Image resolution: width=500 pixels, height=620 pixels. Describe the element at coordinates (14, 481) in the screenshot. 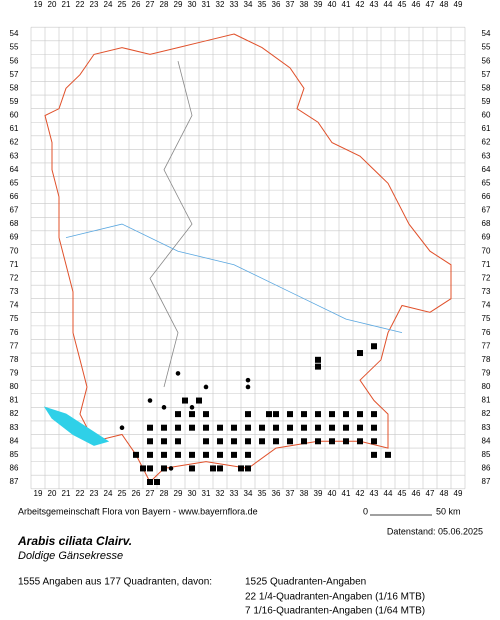

I see `y-label: 87` at that location.